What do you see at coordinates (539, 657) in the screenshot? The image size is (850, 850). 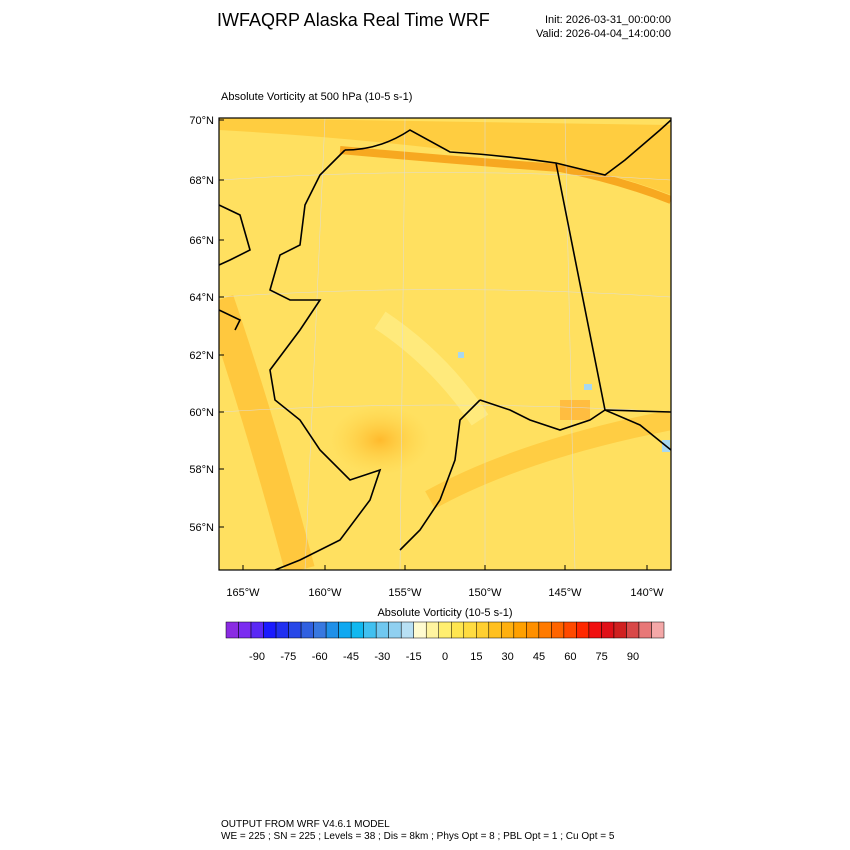 I see `colorbar-label: 45` at bounding box center [539, 657].